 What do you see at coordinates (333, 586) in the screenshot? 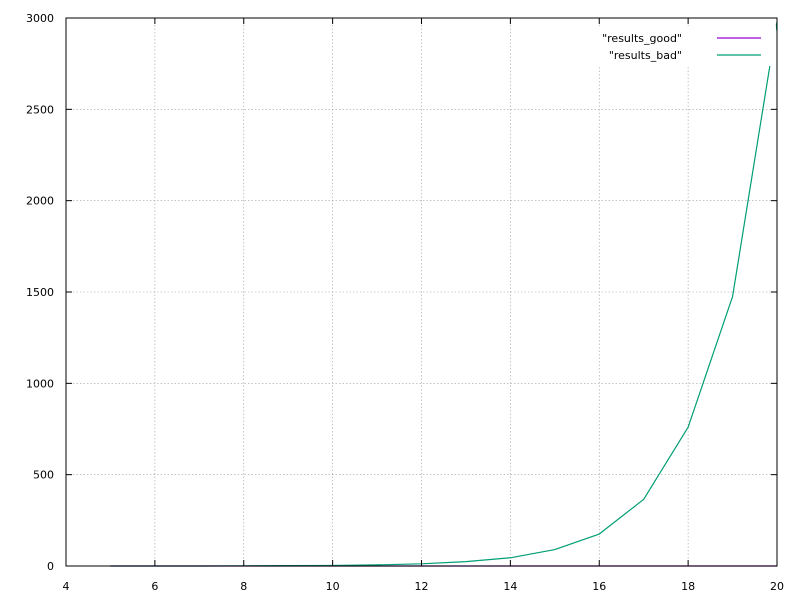
I see `x-tick-label: 10` at bounding box center [333, 586].